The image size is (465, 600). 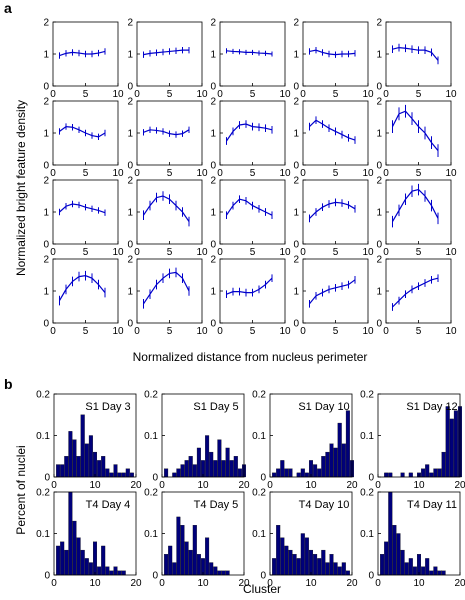 I want to click on subplot-title: T4 Day 11, so click(x=432, y=505).